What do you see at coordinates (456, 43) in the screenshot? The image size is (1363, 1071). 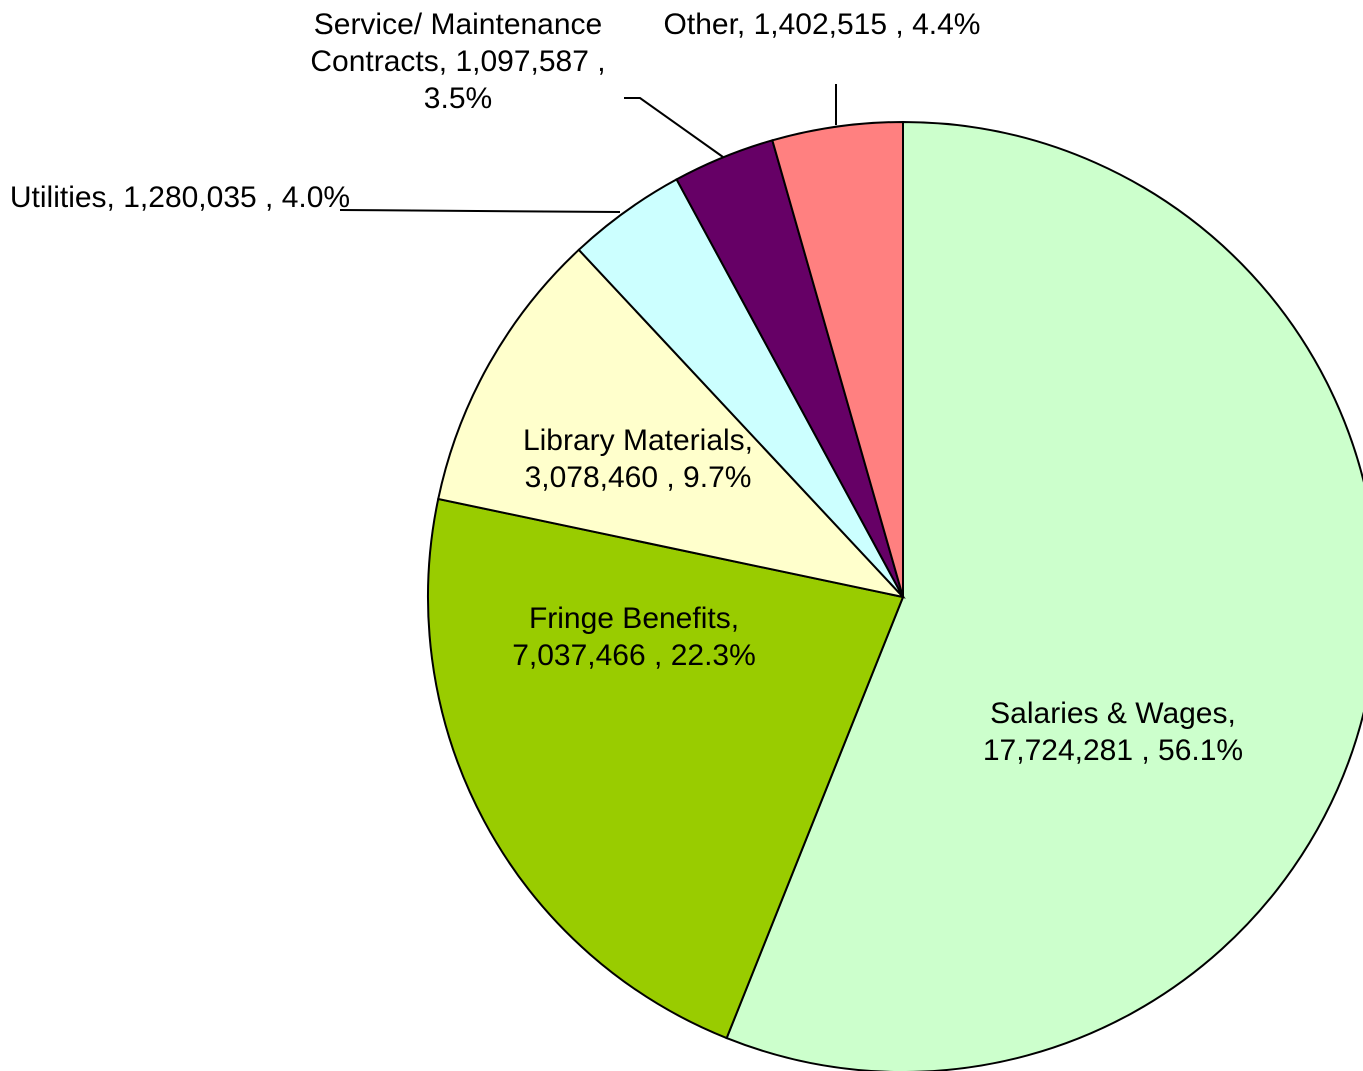 I see `label-category: Service/ Maintenance Contracts,` at bounding box center [456, 43].